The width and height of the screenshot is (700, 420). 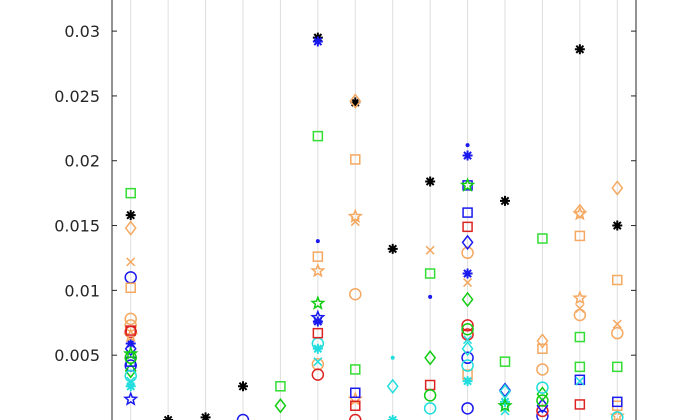 What do you see at coordinates (77, 226) in the screenshot?
I see `y-tick-label: 0.015` at bounding box center [77, 226].